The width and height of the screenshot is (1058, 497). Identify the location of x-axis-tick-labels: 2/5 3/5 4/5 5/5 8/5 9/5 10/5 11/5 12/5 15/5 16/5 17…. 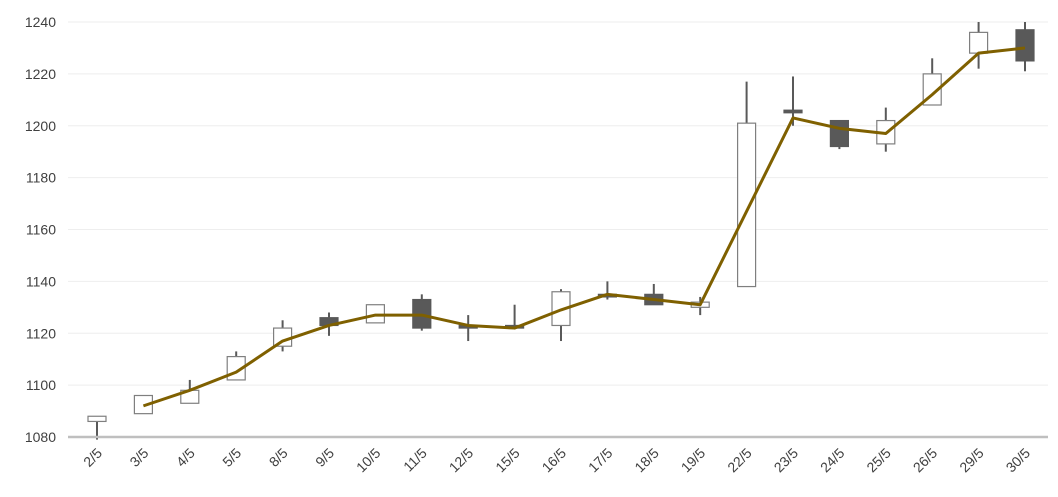
(556, 460).